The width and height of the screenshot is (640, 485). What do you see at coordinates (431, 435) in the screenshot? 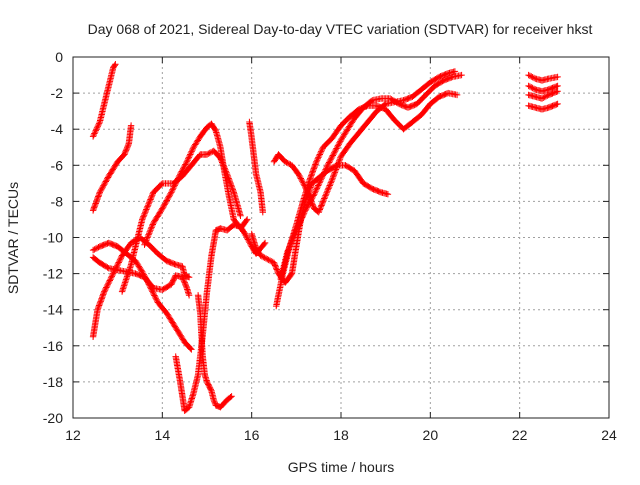
I see `x-tick-label: 20` at bounding box center [431, 435].